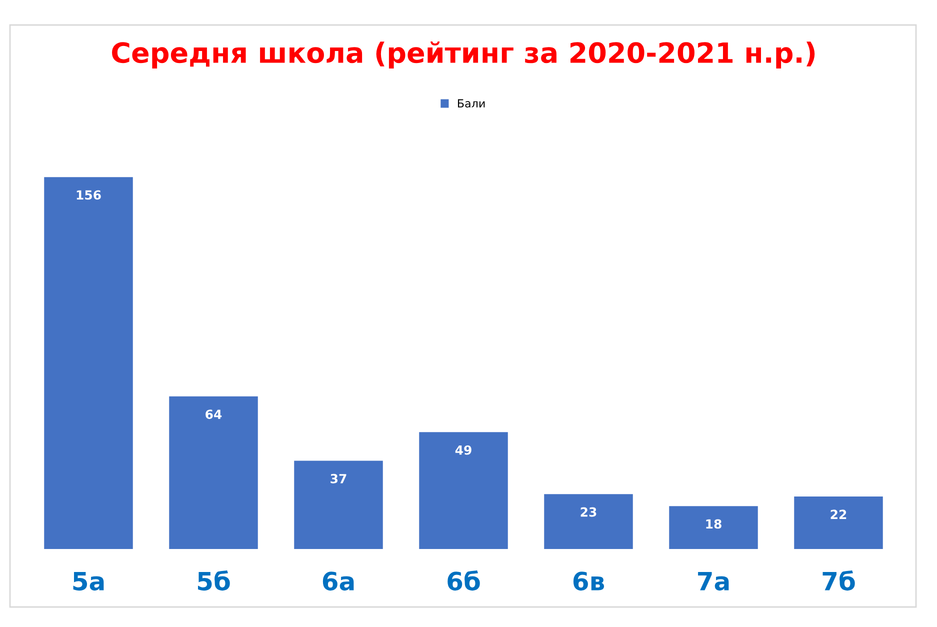 This screenshot has height=627, width=937. I want to click on x-tick-label: 6б, so click(464, 580).